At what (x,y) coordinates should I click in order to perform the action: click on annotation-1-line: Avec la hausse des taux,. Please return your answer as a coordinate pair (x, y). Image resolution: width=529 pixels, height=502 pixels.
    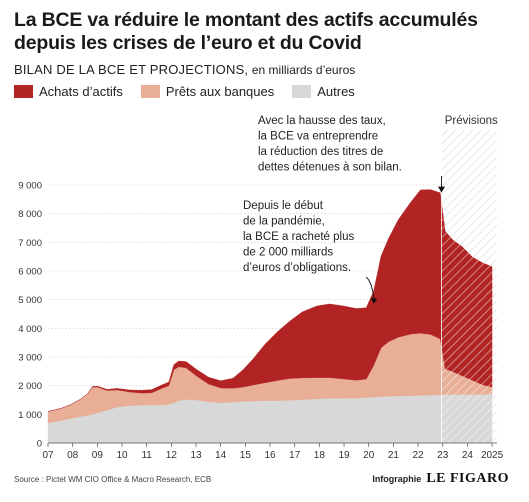
    Looking at the image, I should click on (322, 121).